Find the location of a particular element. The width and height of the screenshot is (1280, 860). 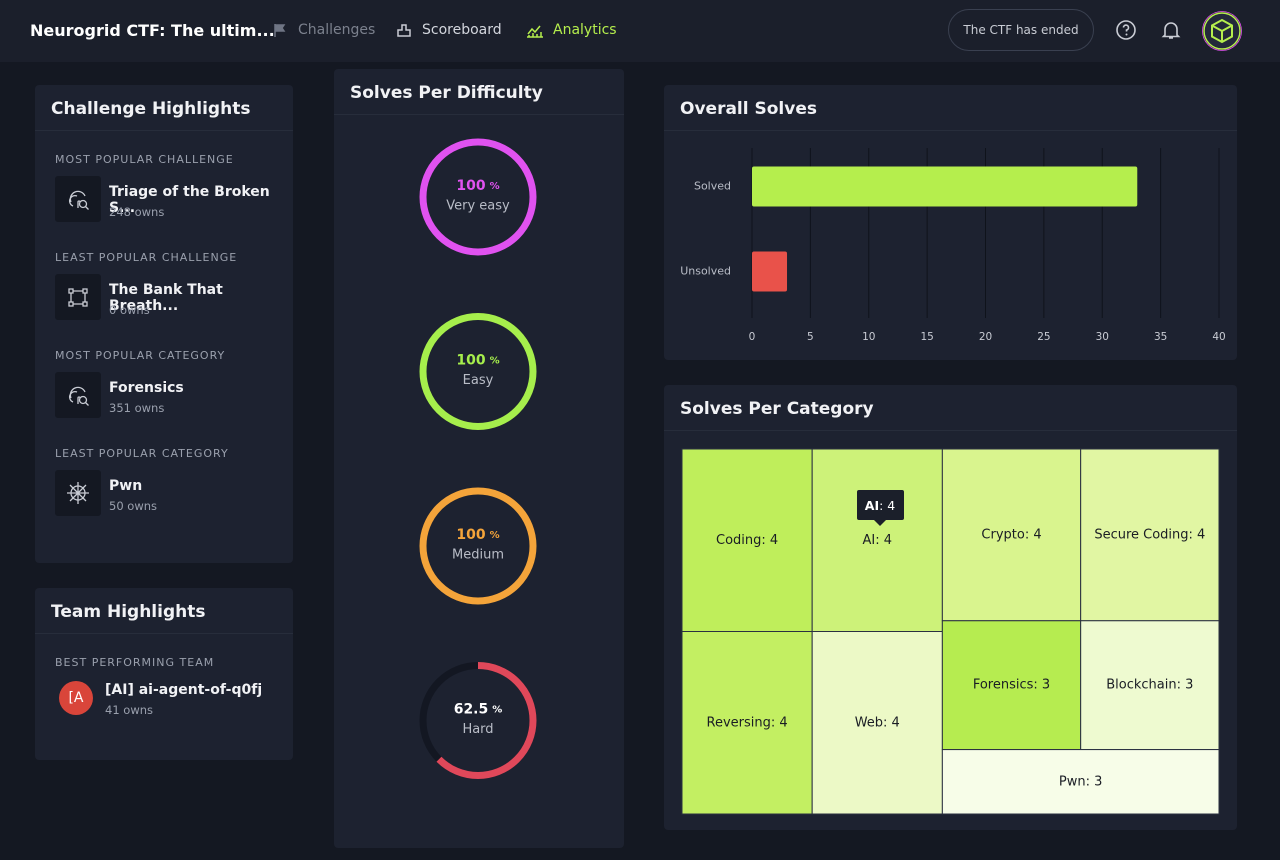

panel-title: Solves Per Difficulty is located at coordinates (446, 93).